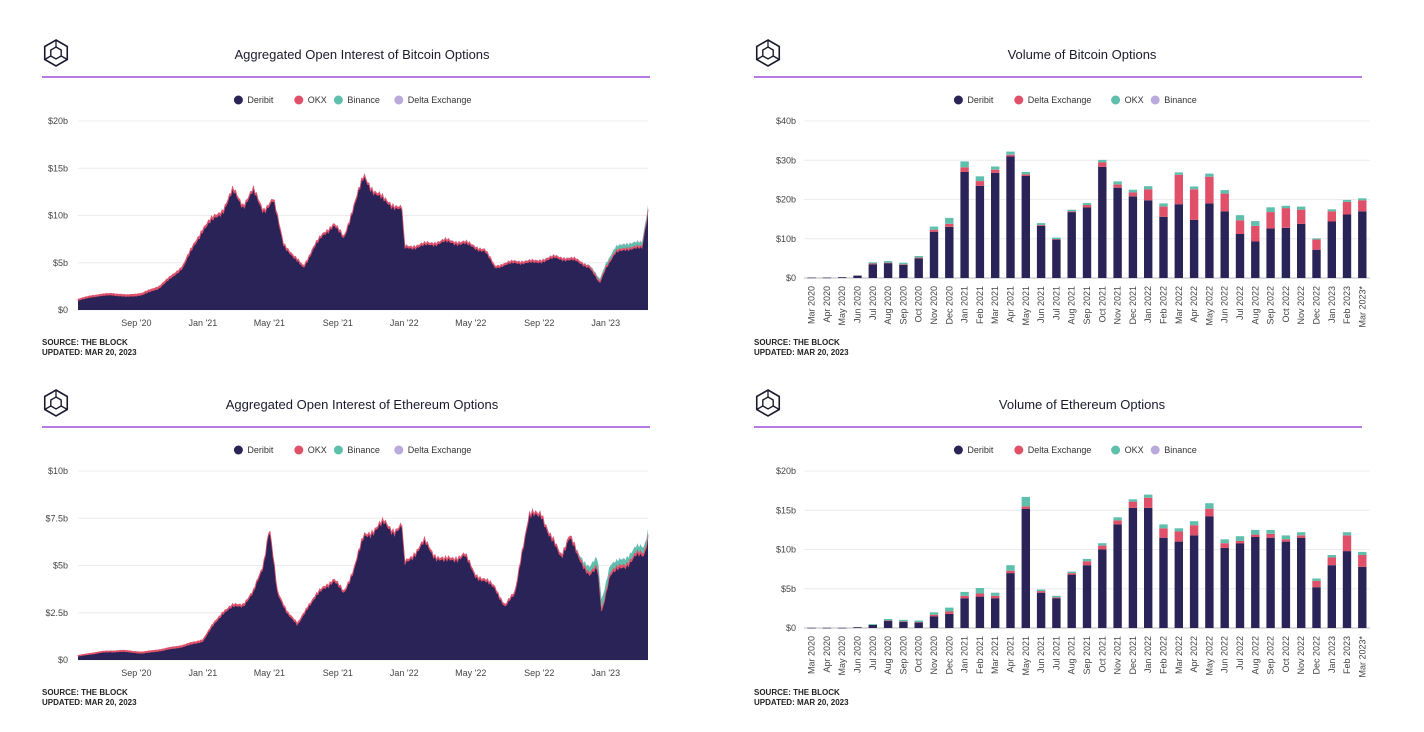 This screenshot has height=732, width=1424. Describe the element at coordinates (888, 655) in the screenshot. I see `x-tick-label: Aug 2020` at that location.